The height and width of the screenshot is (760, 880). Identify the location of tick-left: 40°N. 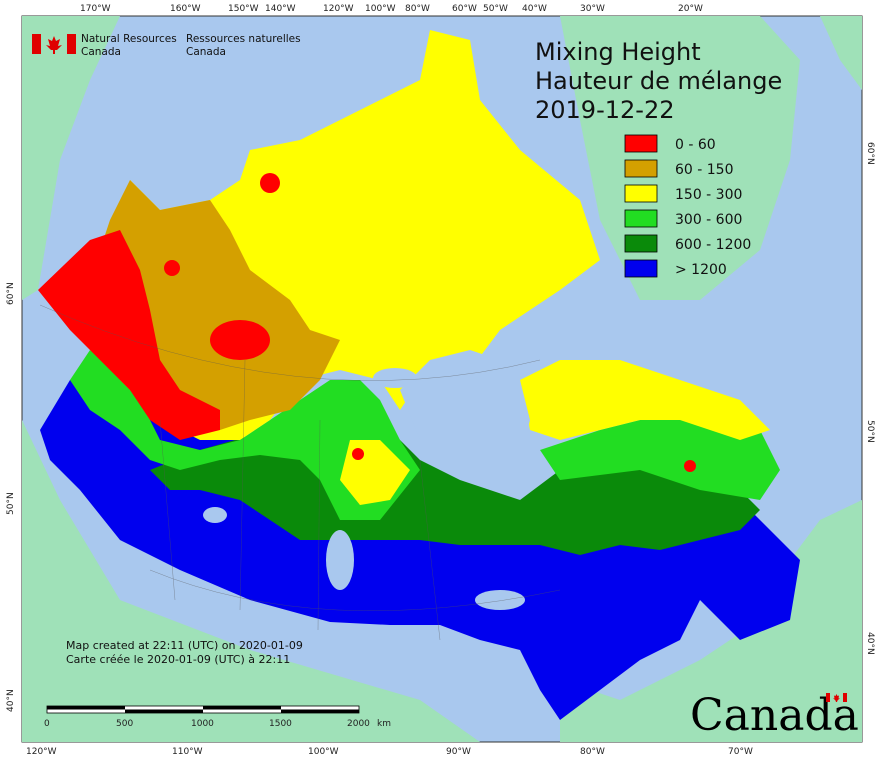
(11, 700).